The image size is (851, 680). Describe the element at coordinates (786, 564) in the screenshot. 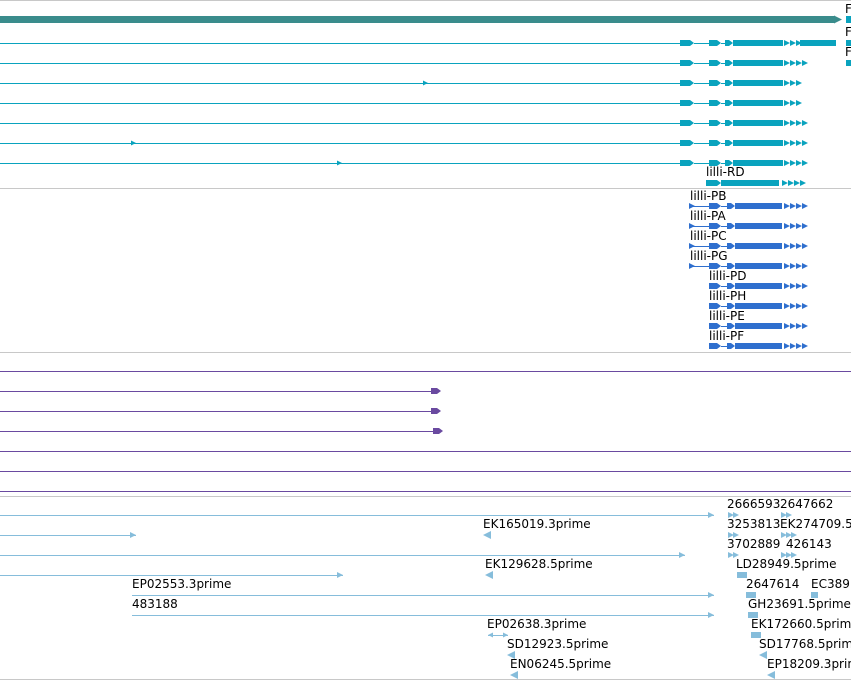

I see `feature-label-ld28949: LD28949.5prime` at that location.